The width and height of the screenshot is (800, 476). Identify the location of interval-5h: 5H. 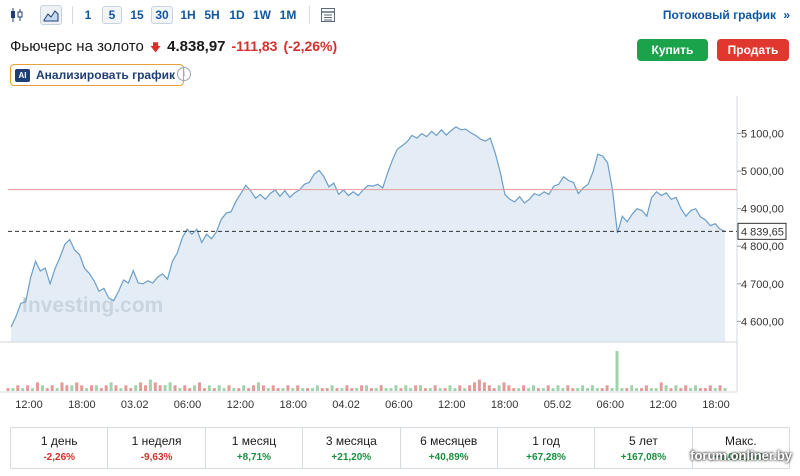
(212, 15).